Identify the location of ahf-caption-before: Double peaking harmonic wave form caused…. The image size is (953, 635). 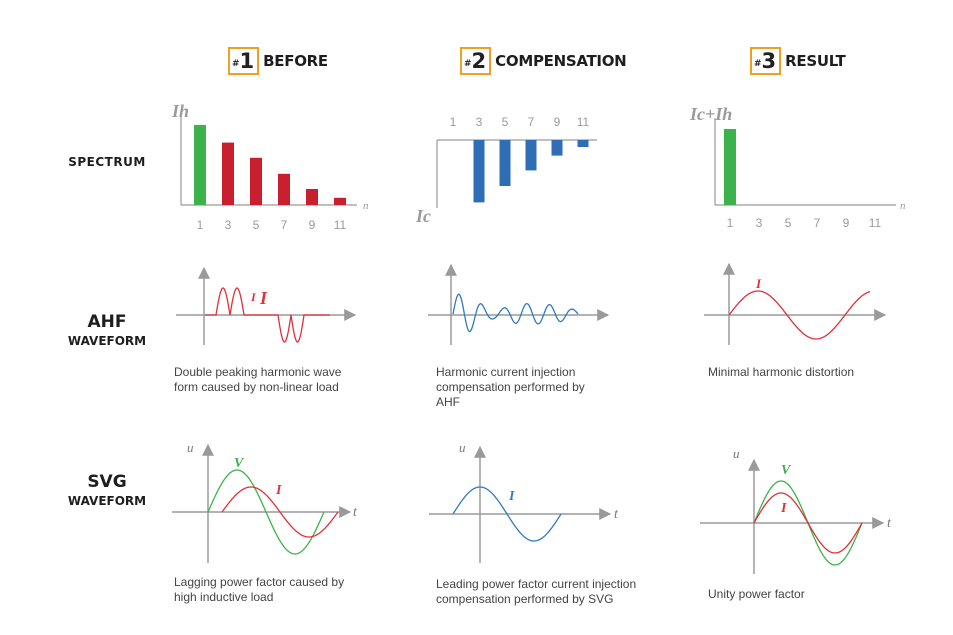
(258, 379).